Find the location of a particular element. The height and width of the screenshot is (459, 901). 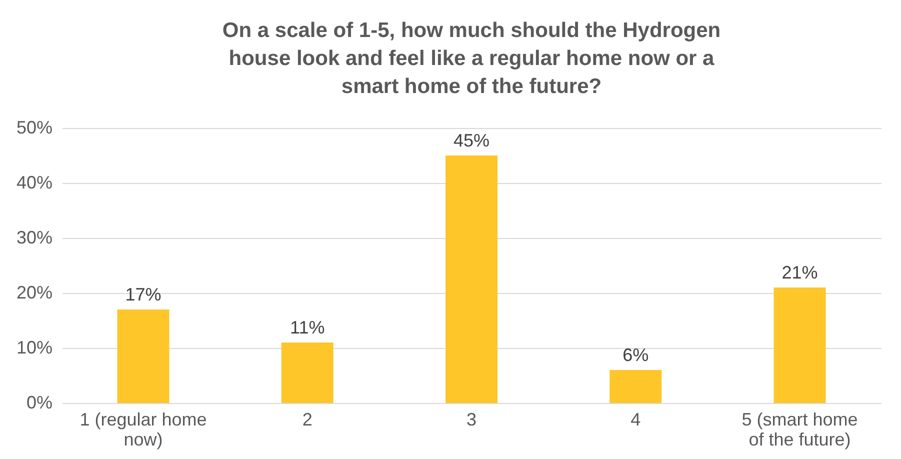

y-tick-label: 10% is located at coordinates (34, 348).